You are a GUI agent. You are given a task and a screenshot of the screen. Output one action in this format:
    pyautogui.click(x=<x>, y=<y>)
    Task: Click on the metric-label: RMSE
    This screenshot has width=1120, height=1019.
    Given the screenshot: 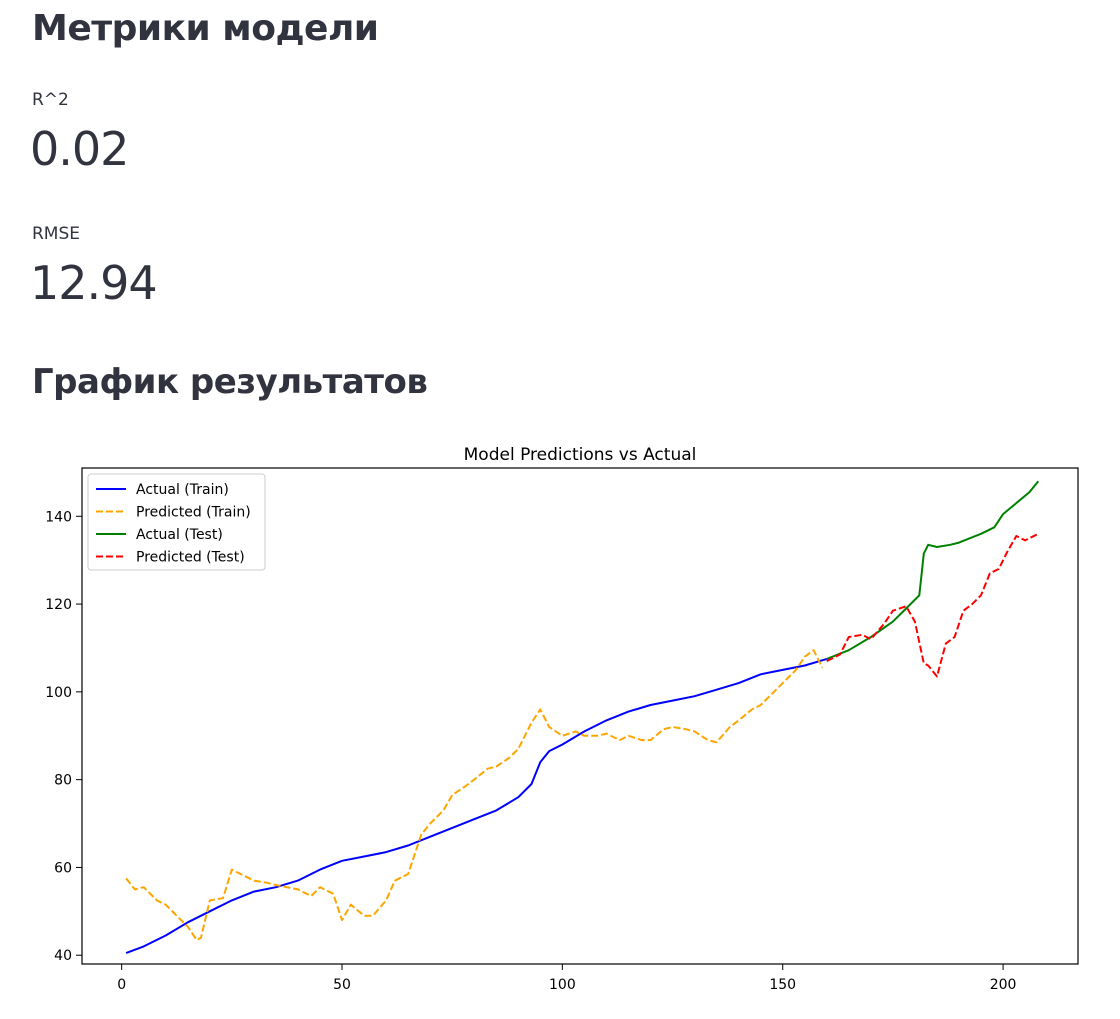 What is the action you would take?
    pyautogui.click(x=56, y=234)
    